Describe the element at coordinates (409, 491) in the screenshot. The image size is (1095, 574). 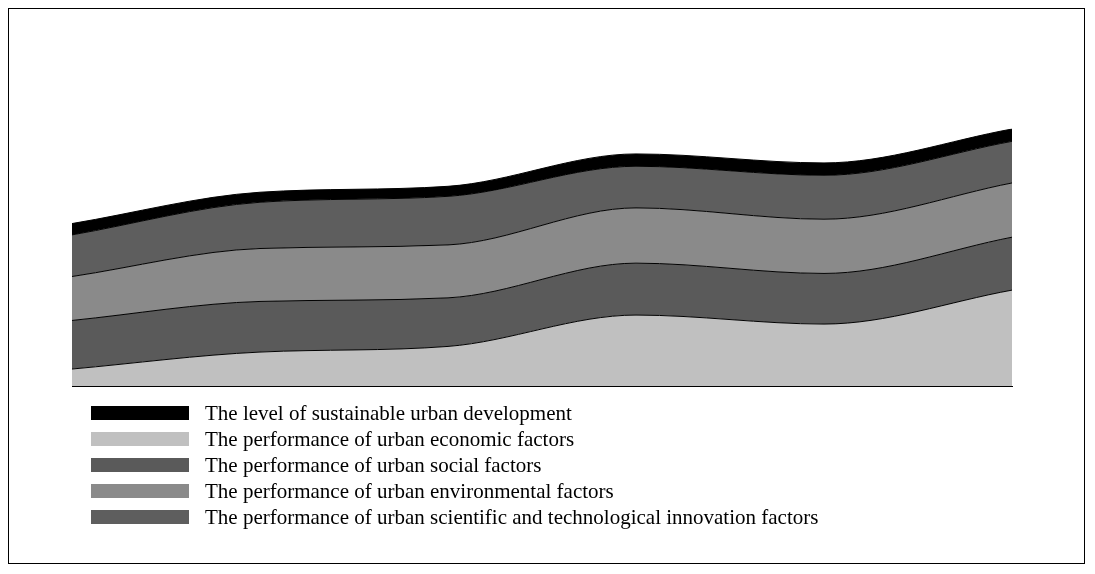
I see `legend-label: The performance of urban environmental factors` at that location.